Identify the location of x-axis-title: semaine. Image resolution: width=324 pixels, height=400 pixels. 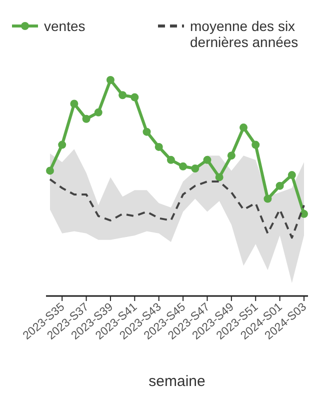
(177, 381).